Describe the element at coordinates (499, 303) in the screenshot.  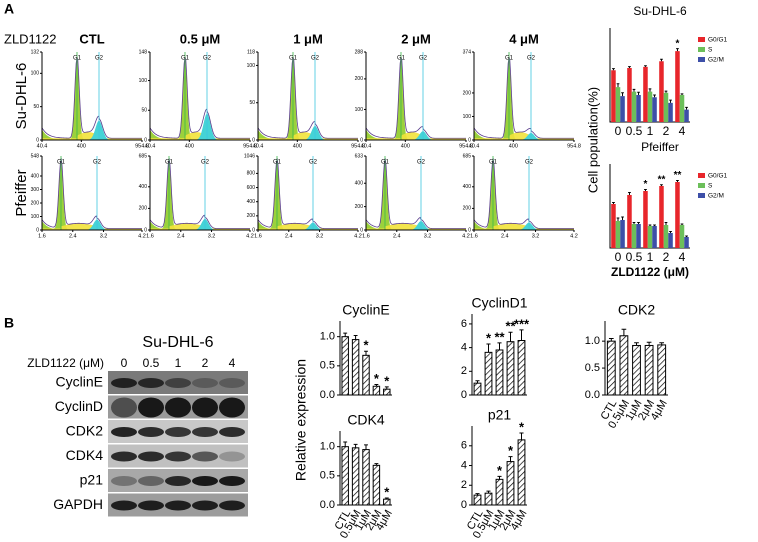
I see `chart-title: CyclinD1` at that location.